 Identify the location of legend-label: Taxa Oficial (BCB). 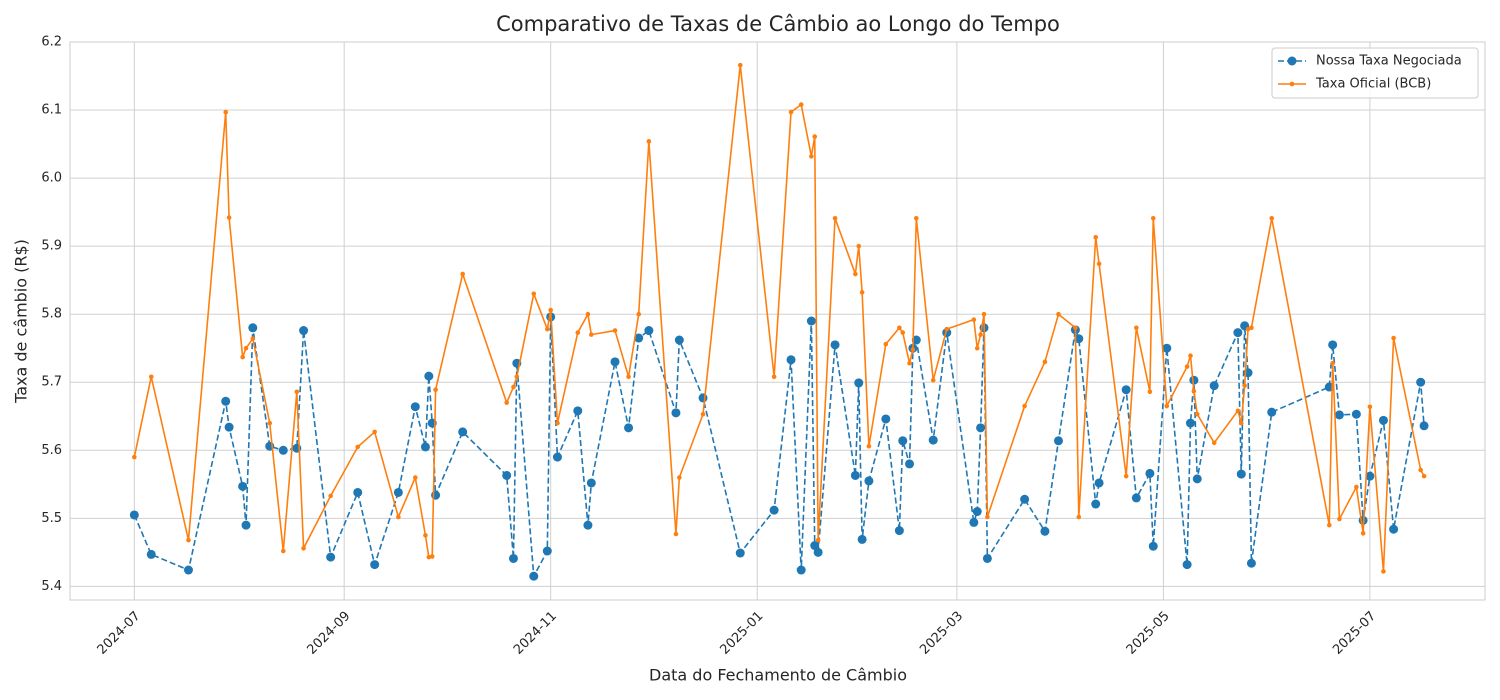
(1373, 84).